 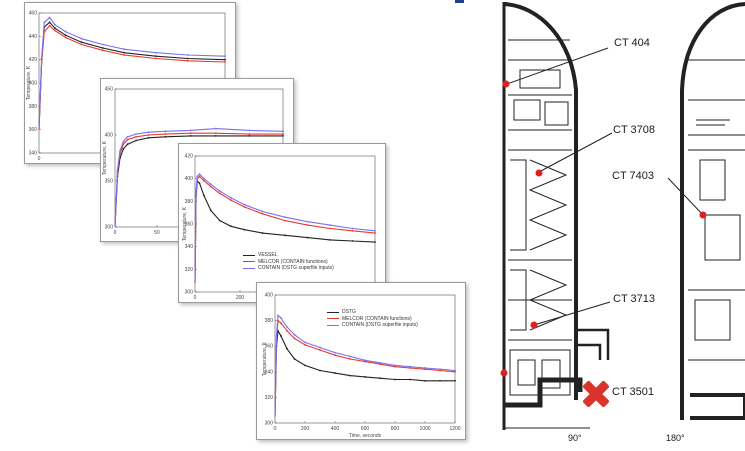 I want to click on legend-item: CONTAIN (DSTG superfile inputs), so click(x=372, y=325).